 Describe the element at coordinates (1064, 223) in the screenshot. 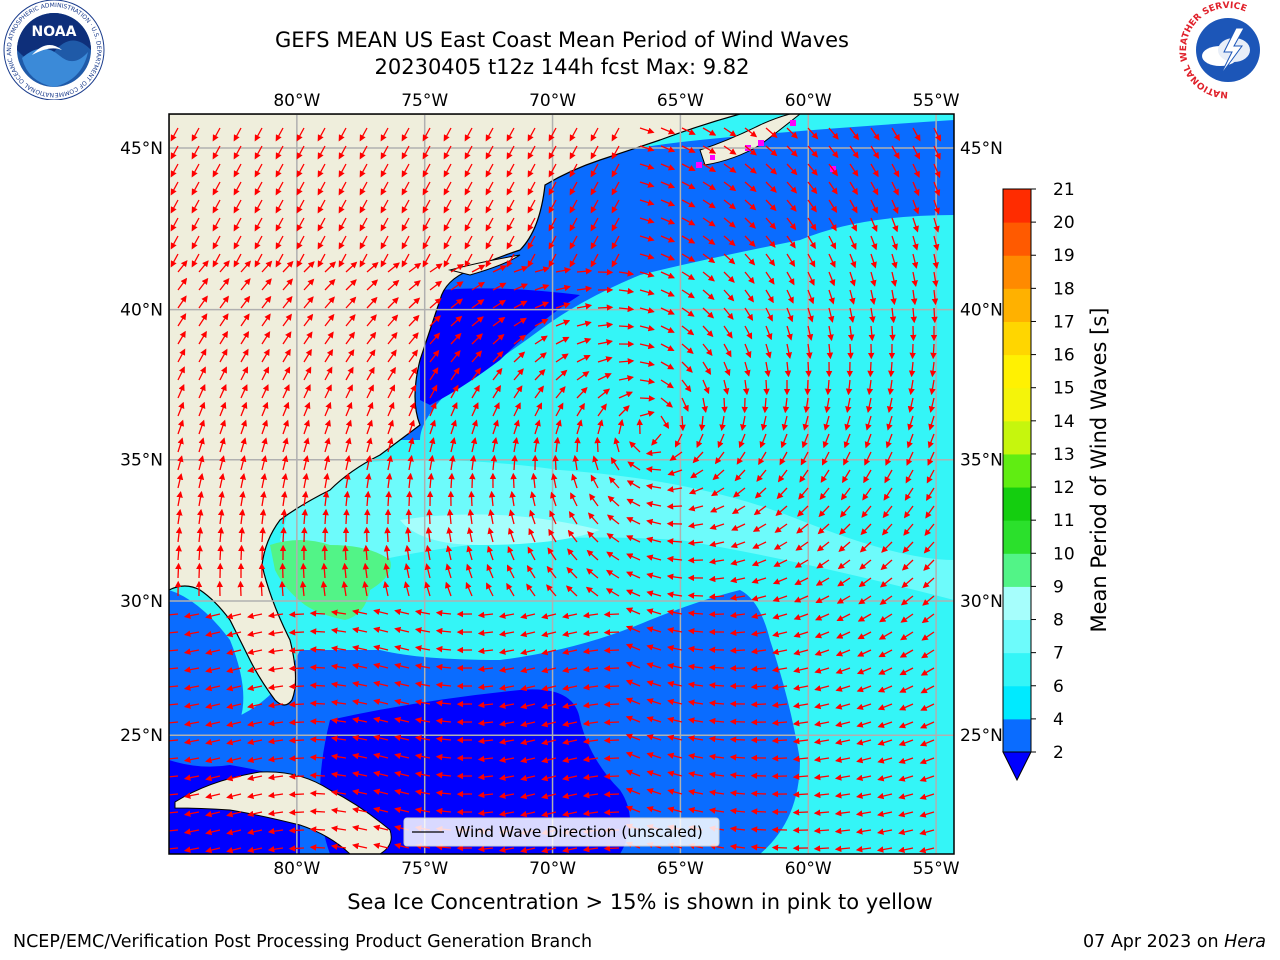

I see `colorbar-tick-label: 20` at that location.